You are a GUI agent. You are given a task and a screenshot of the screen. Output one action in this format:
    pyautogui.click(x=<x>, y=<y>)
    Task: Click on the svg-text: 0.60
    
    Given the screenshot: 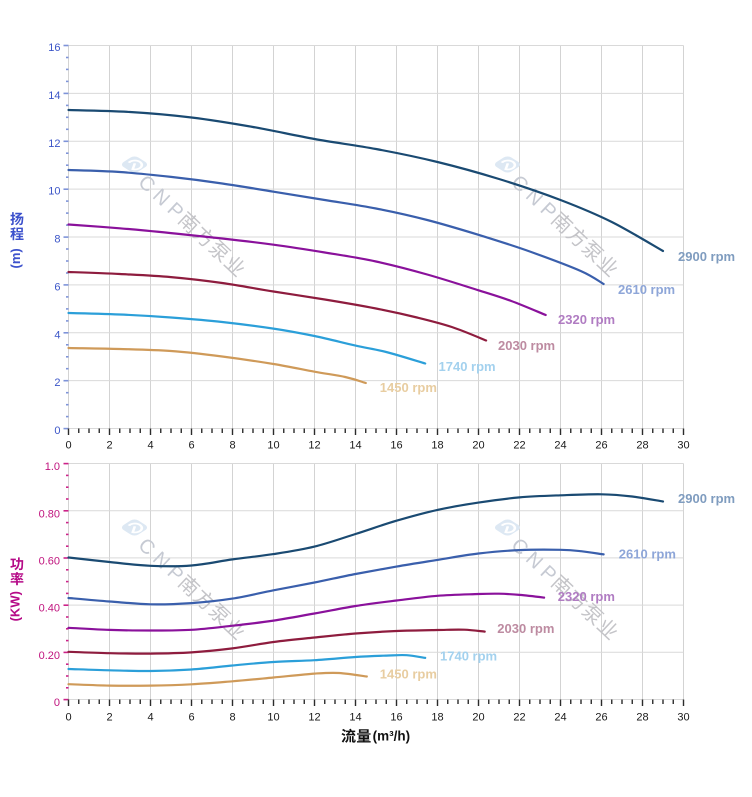 What is the action you would take?
    pyautogui.click(x=49, y=562)
    